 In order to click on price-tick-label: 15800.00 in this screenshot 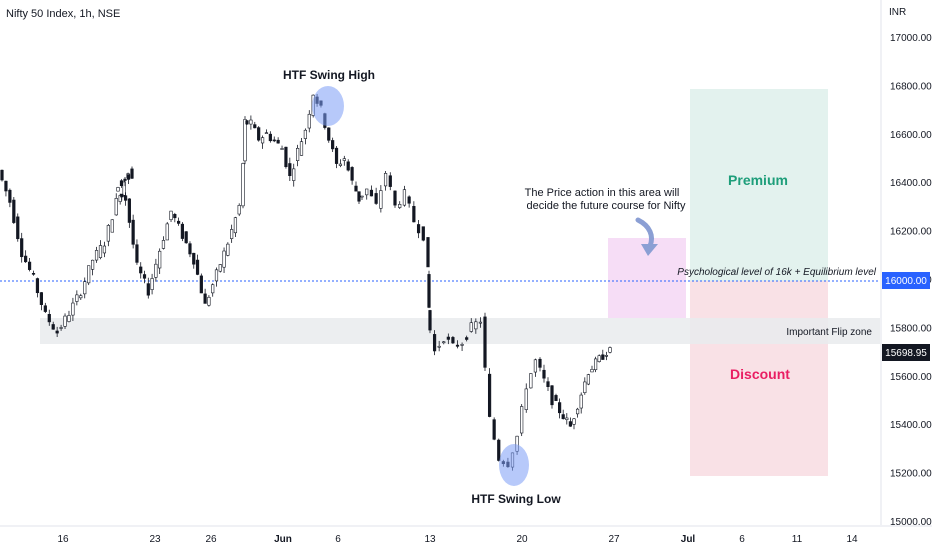, I will do `click(911, 328)`.